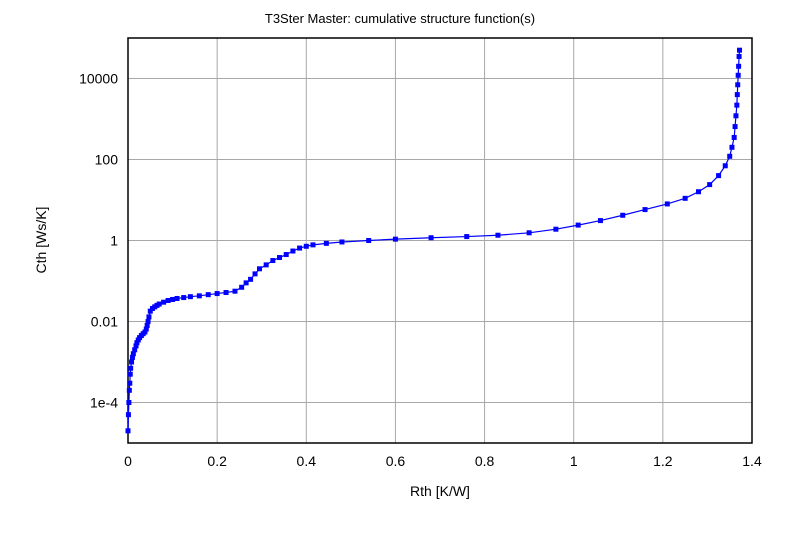  I want to click on x-tick-label: 0.2, so click(217, 461).